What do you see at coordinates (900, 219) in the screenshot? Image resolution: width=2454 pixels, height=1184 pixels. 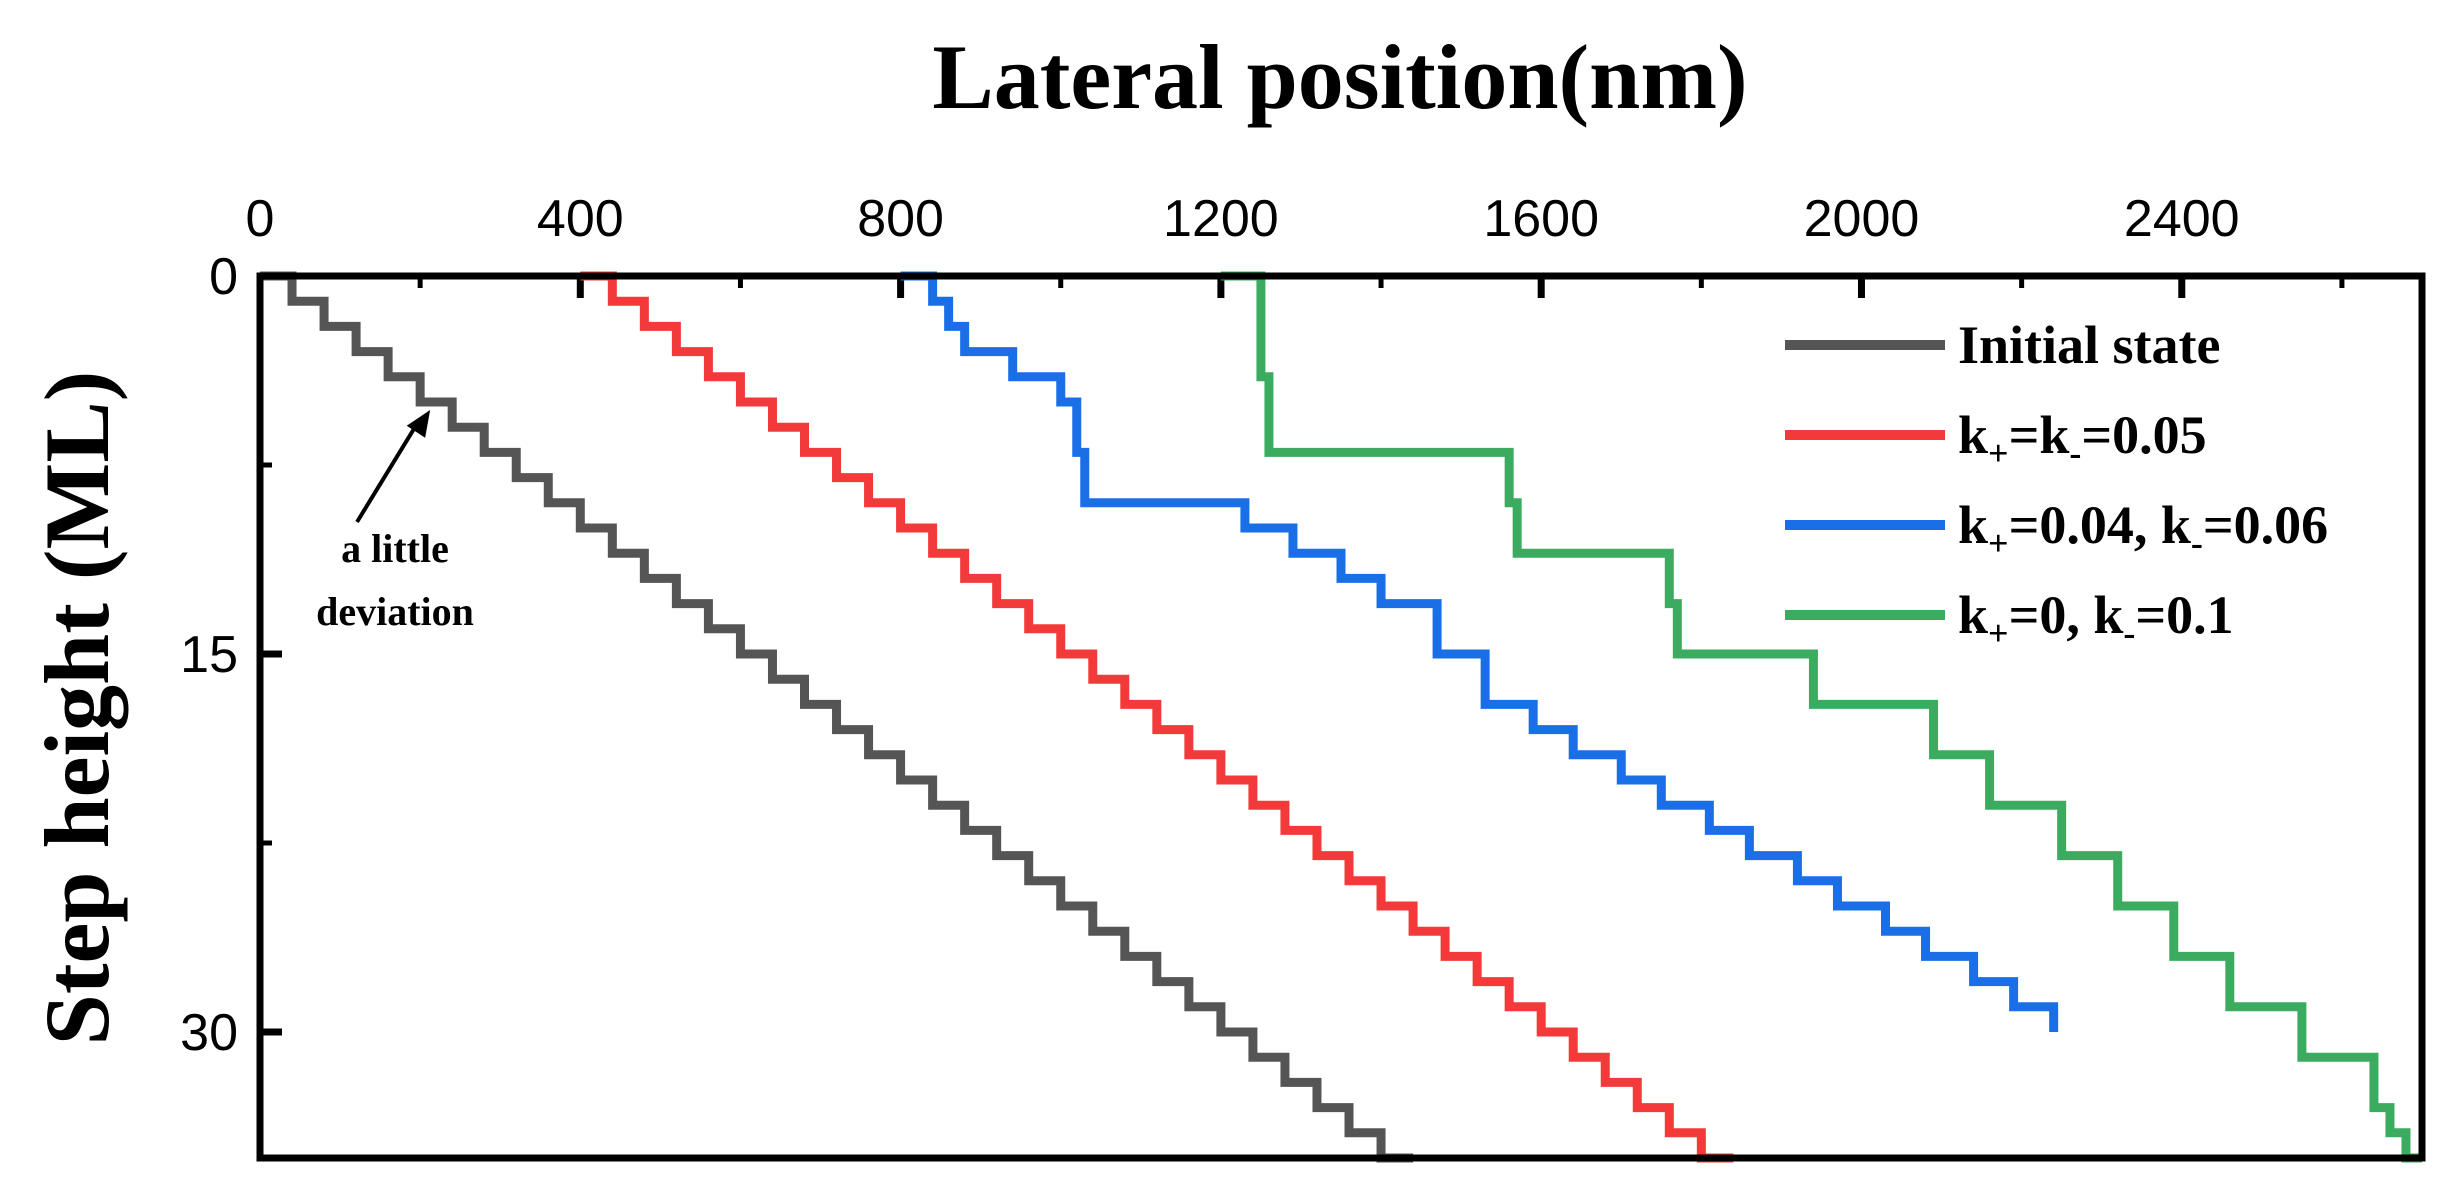 I see `x-tick-label: 800` at bounding box center [900, 219].